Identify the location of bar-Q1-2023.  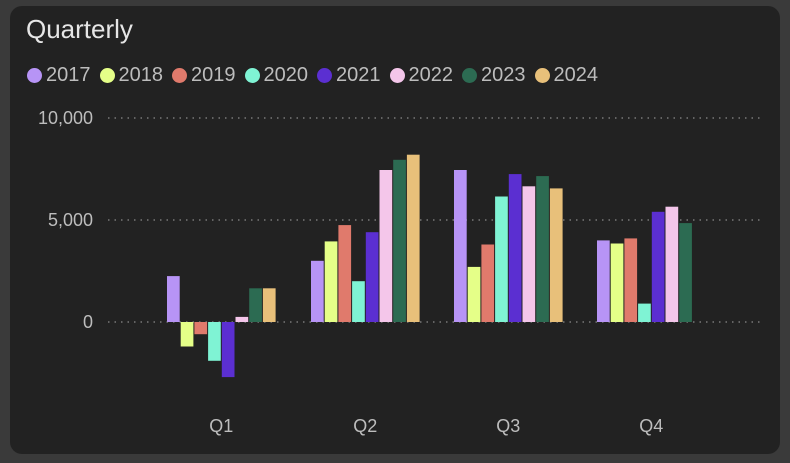
(255, 305).